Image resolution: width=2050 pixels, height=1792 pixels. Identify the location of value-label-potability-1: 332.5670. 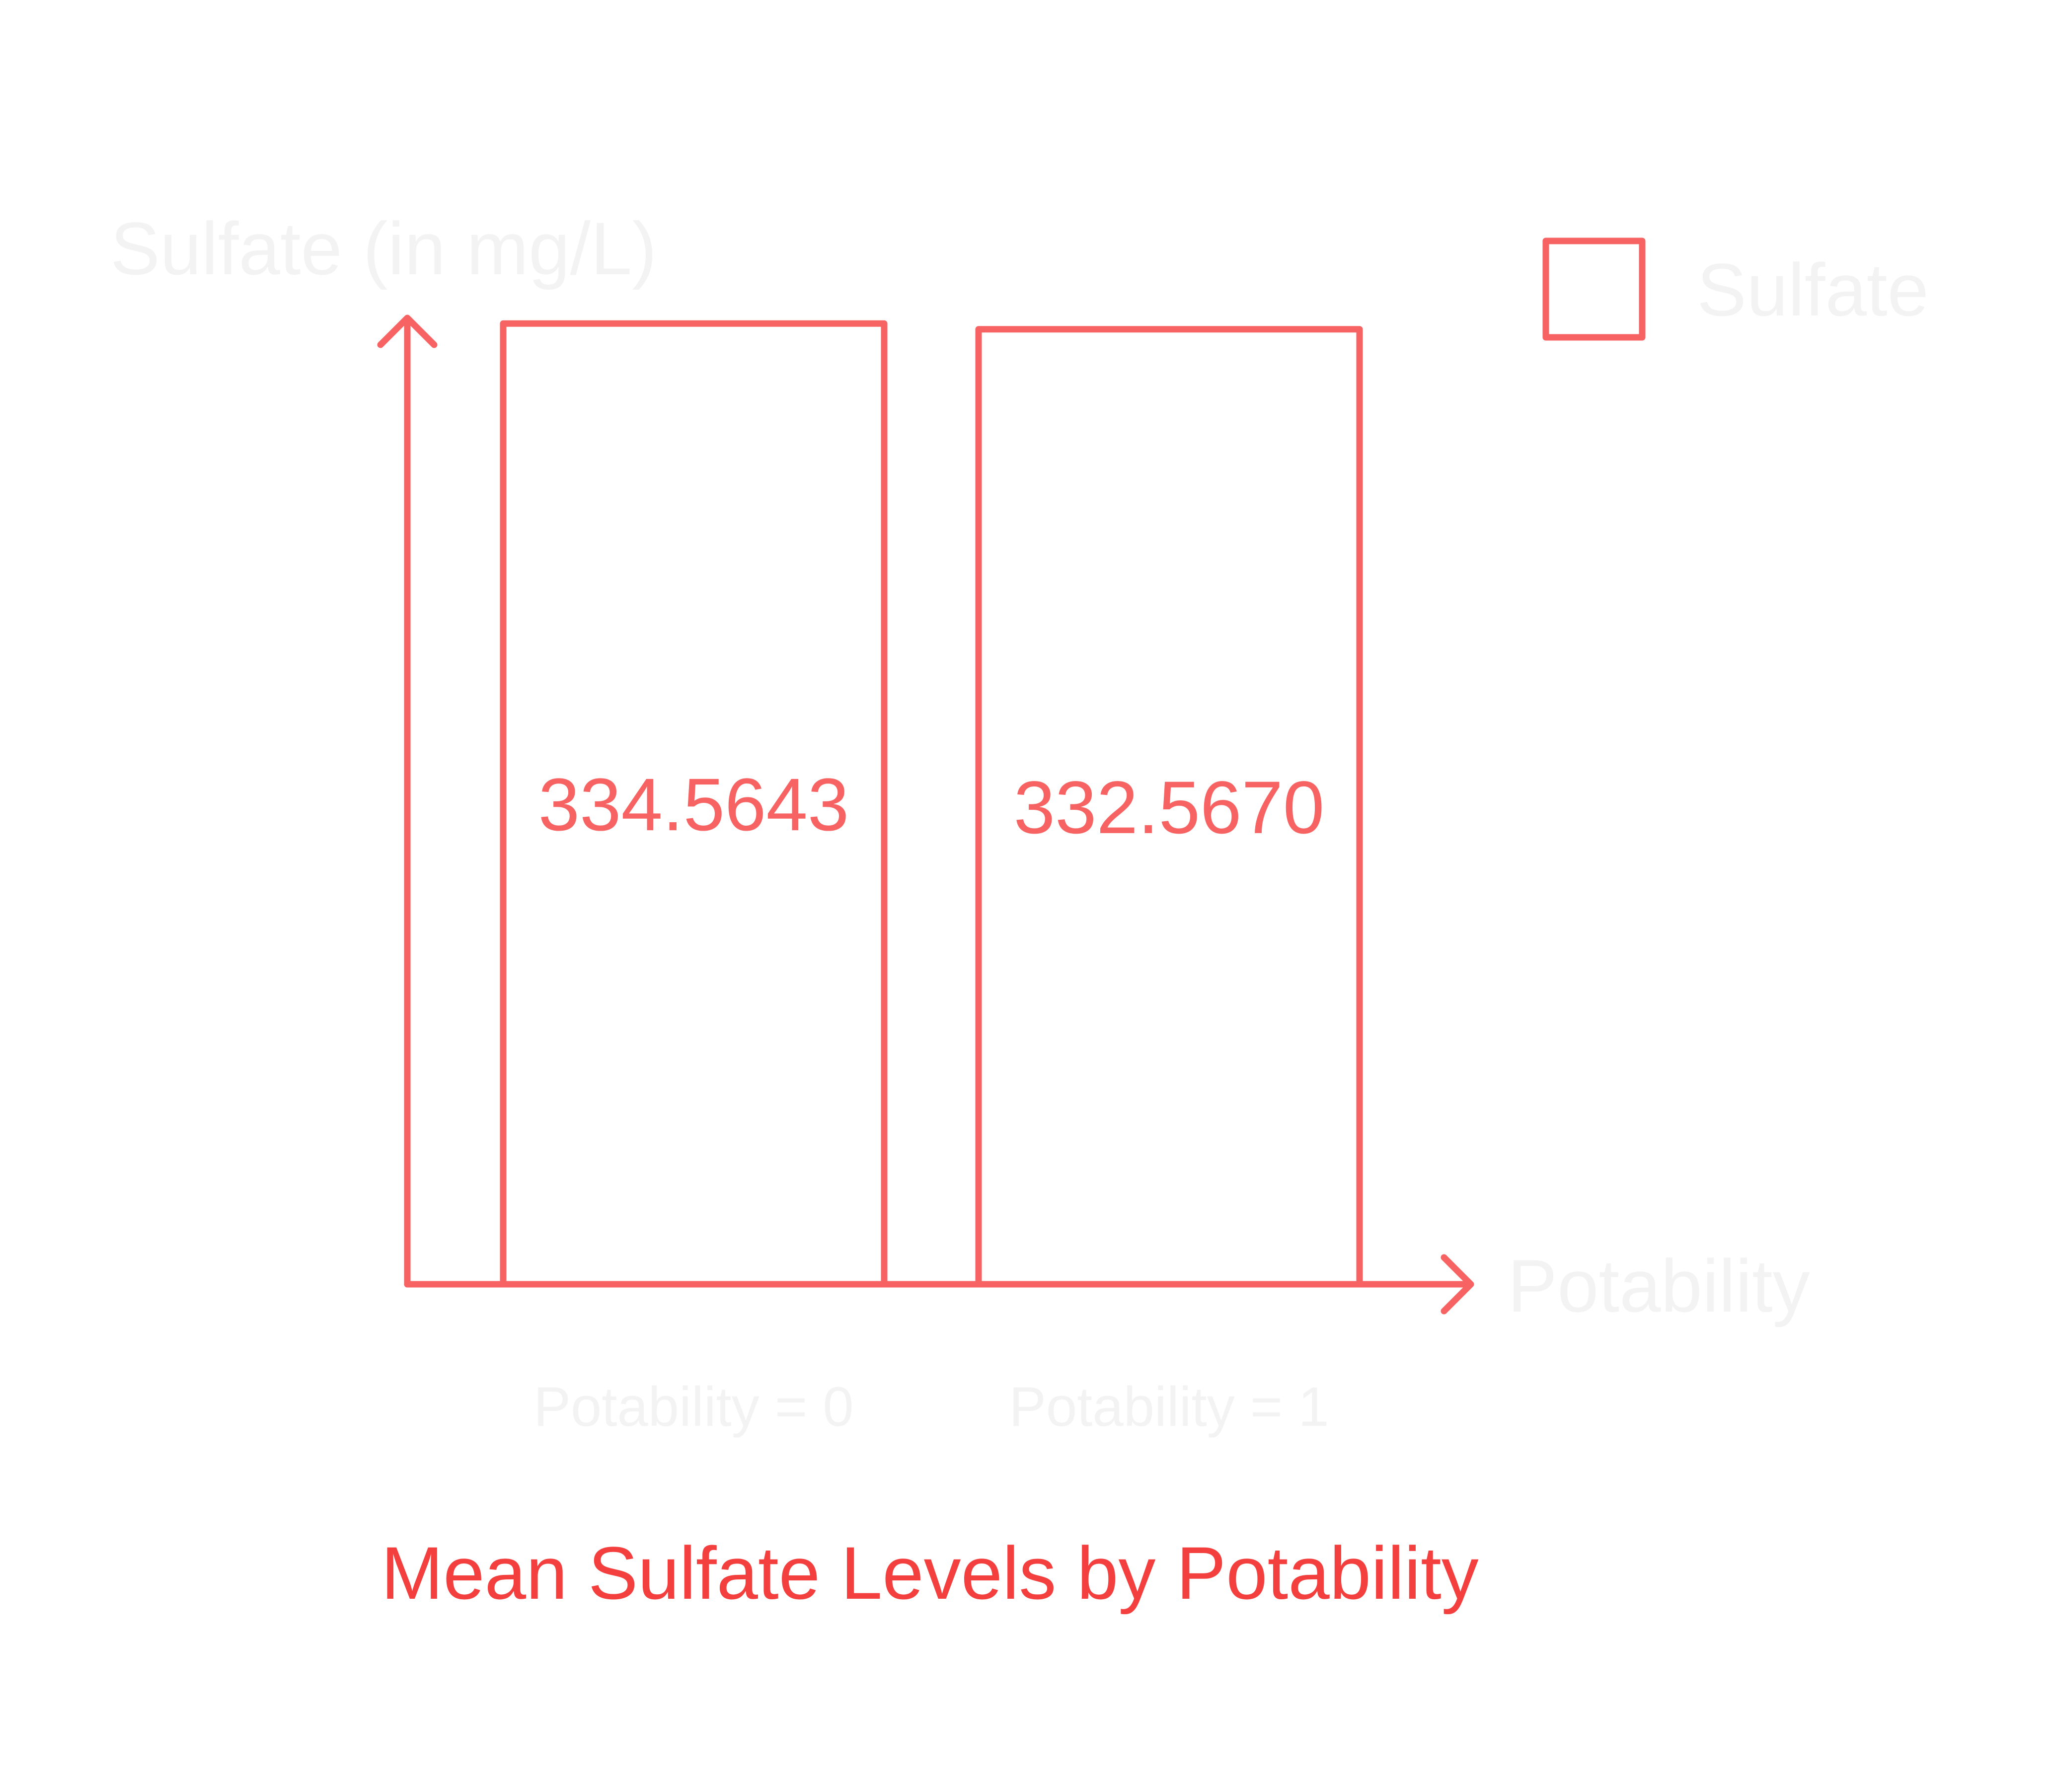
(1169, 807).